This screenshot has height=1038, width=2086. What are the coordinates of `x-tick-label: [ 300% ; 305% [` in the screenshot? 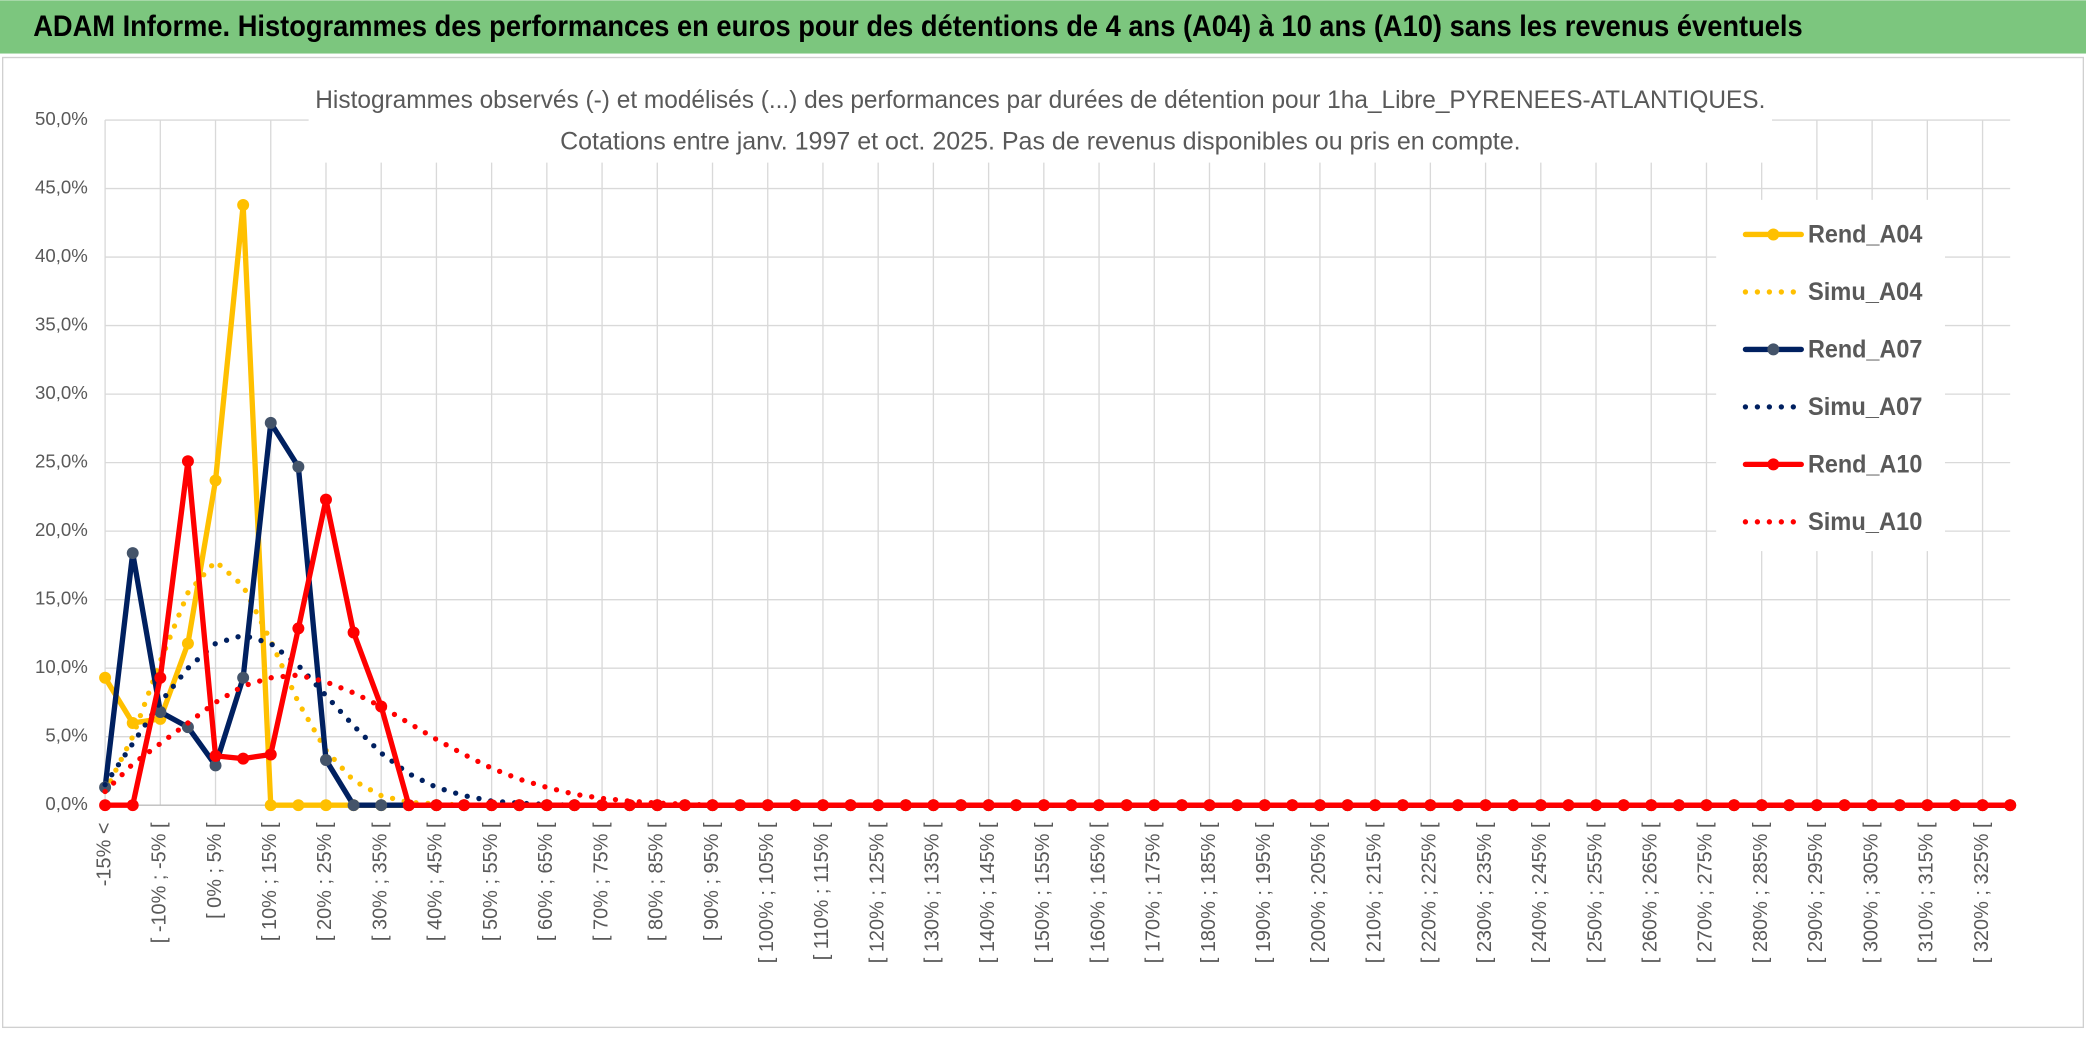 It's located at (1871, 892).